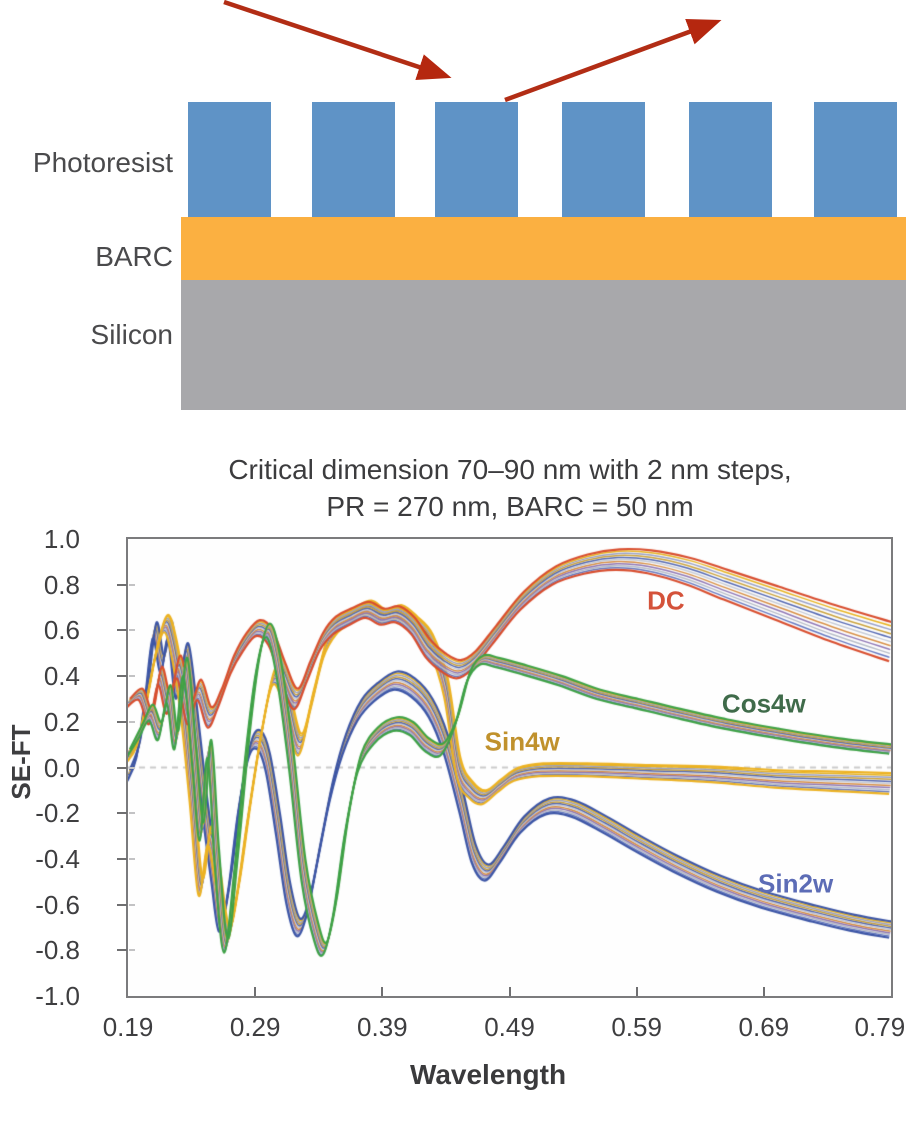 The image size is (911, 1124). Describe the element at coordinates (61, 630) in the screenshot. I see `y-tick-label: 0.6` at that location.